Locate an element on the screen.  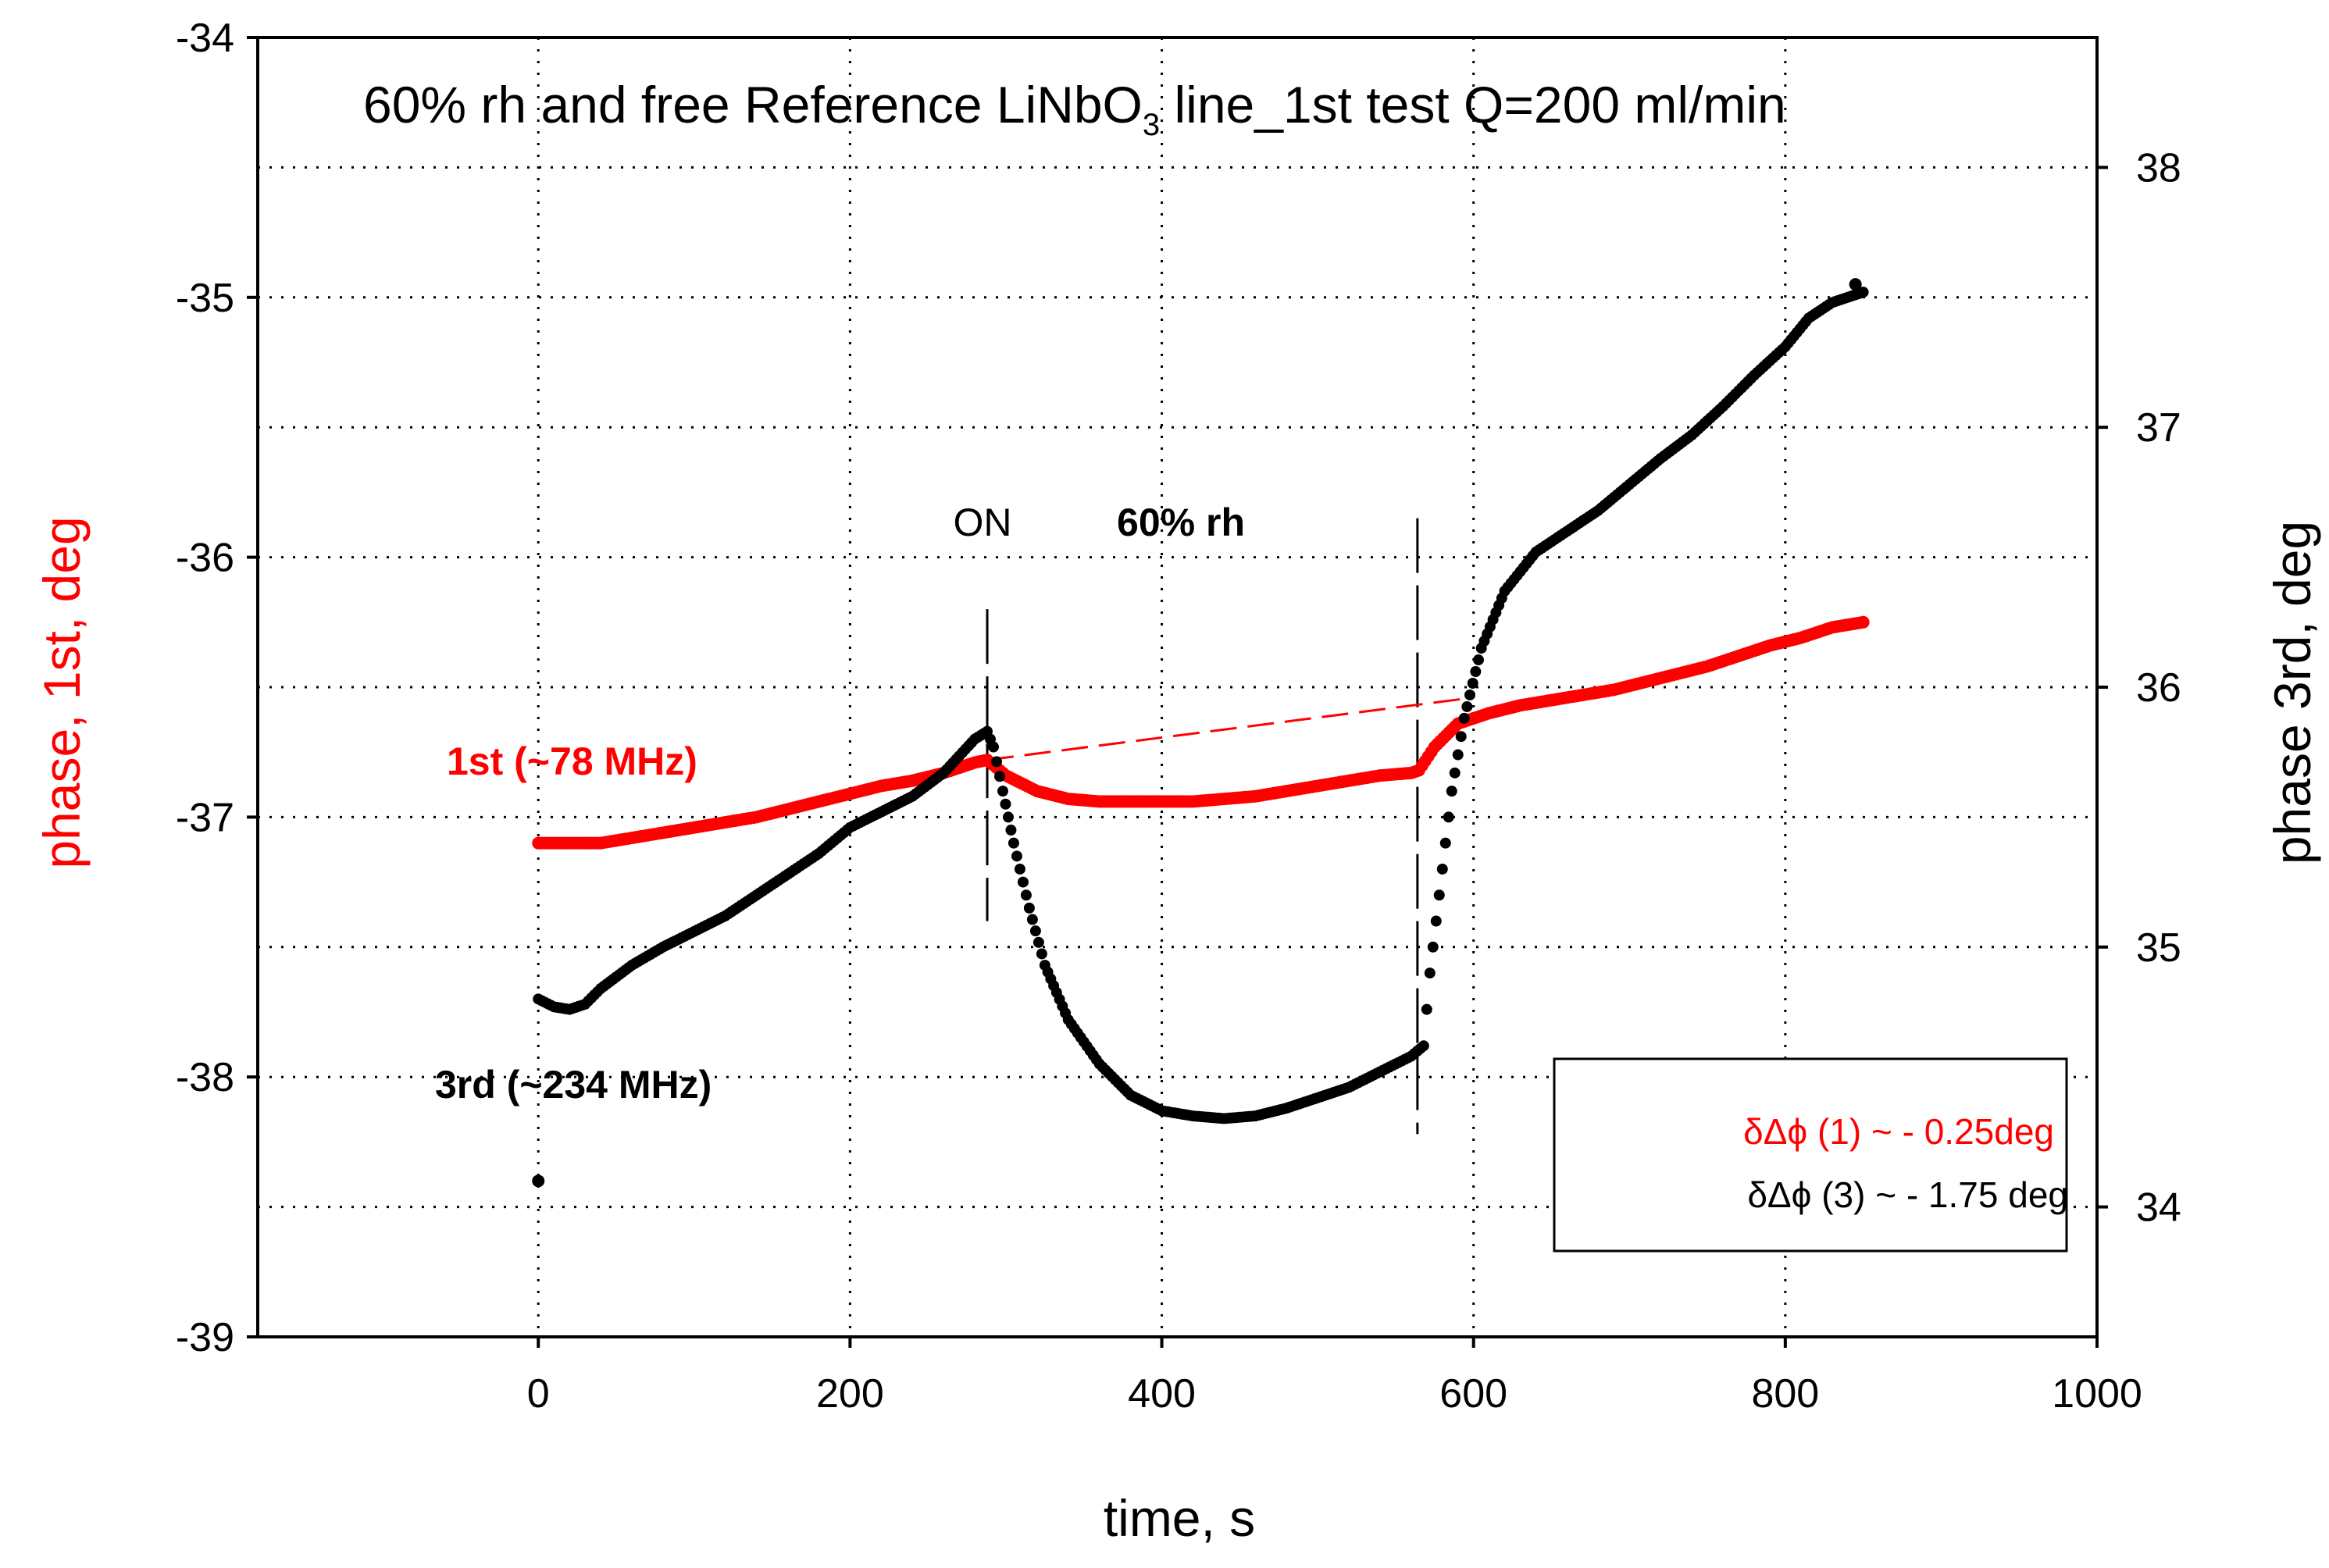
y-left-tick-label: -36 is located at coordinates (205, 558).